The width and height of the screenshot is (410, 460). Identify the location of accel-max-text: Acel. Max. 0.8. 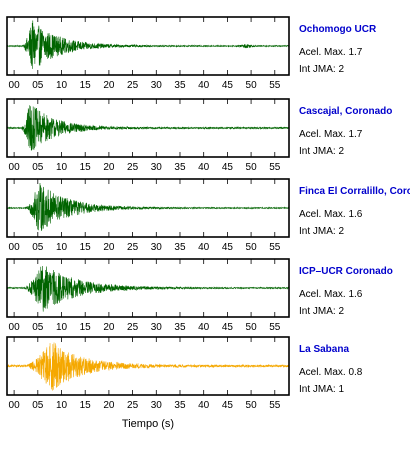
(331, 372).